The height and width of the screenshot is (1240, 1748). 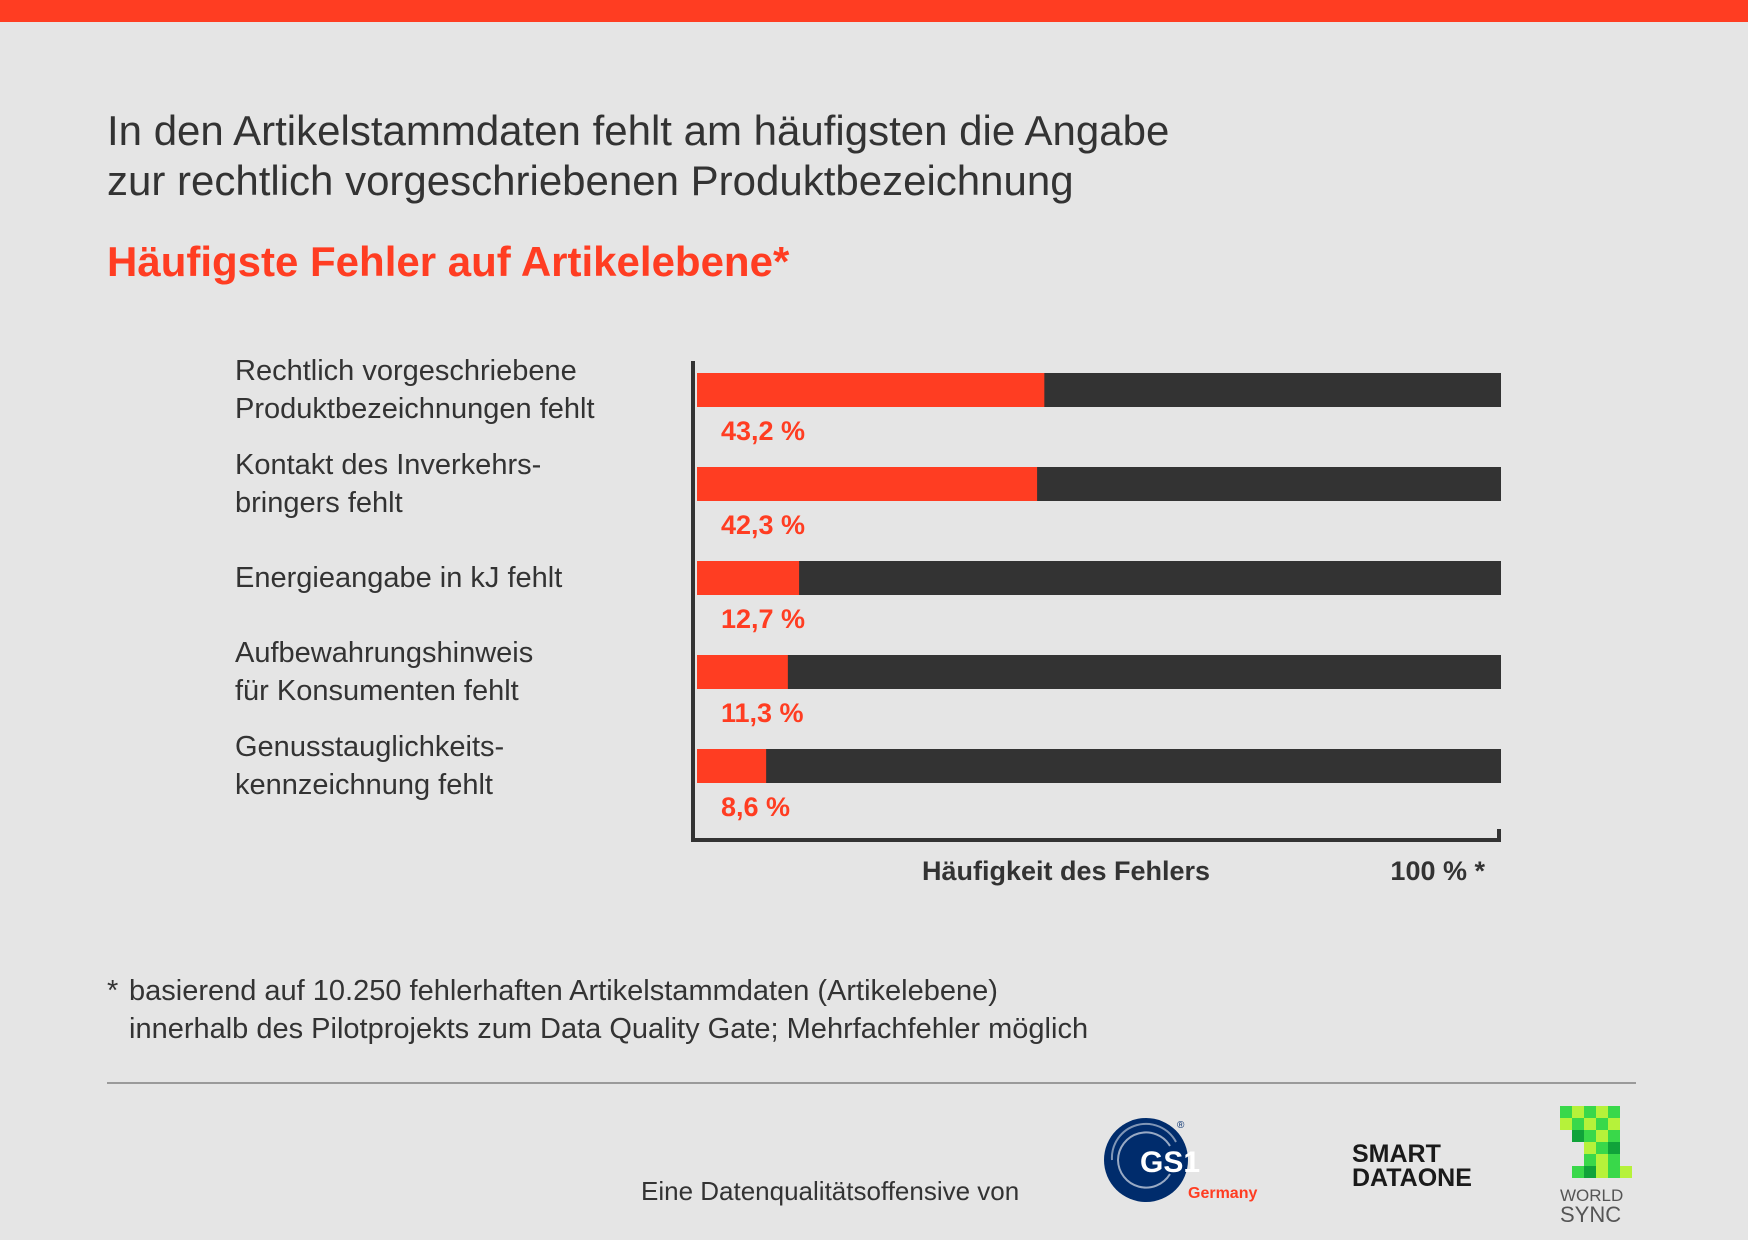 What do you see at coordinates (1170, 1162) in the screenshot?
I see `gs1-logo-text: GS1` at bounding box center [1170, 1162].